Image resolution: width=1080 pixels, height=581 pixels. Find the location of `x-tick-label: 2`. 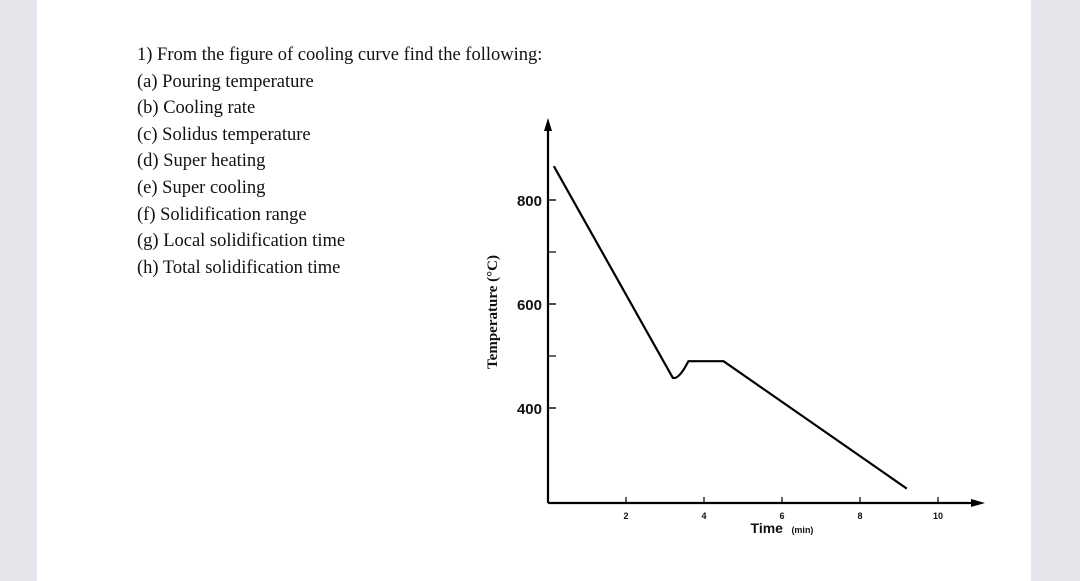

x-tick-label: 2 is located at coordinates (625, 516).